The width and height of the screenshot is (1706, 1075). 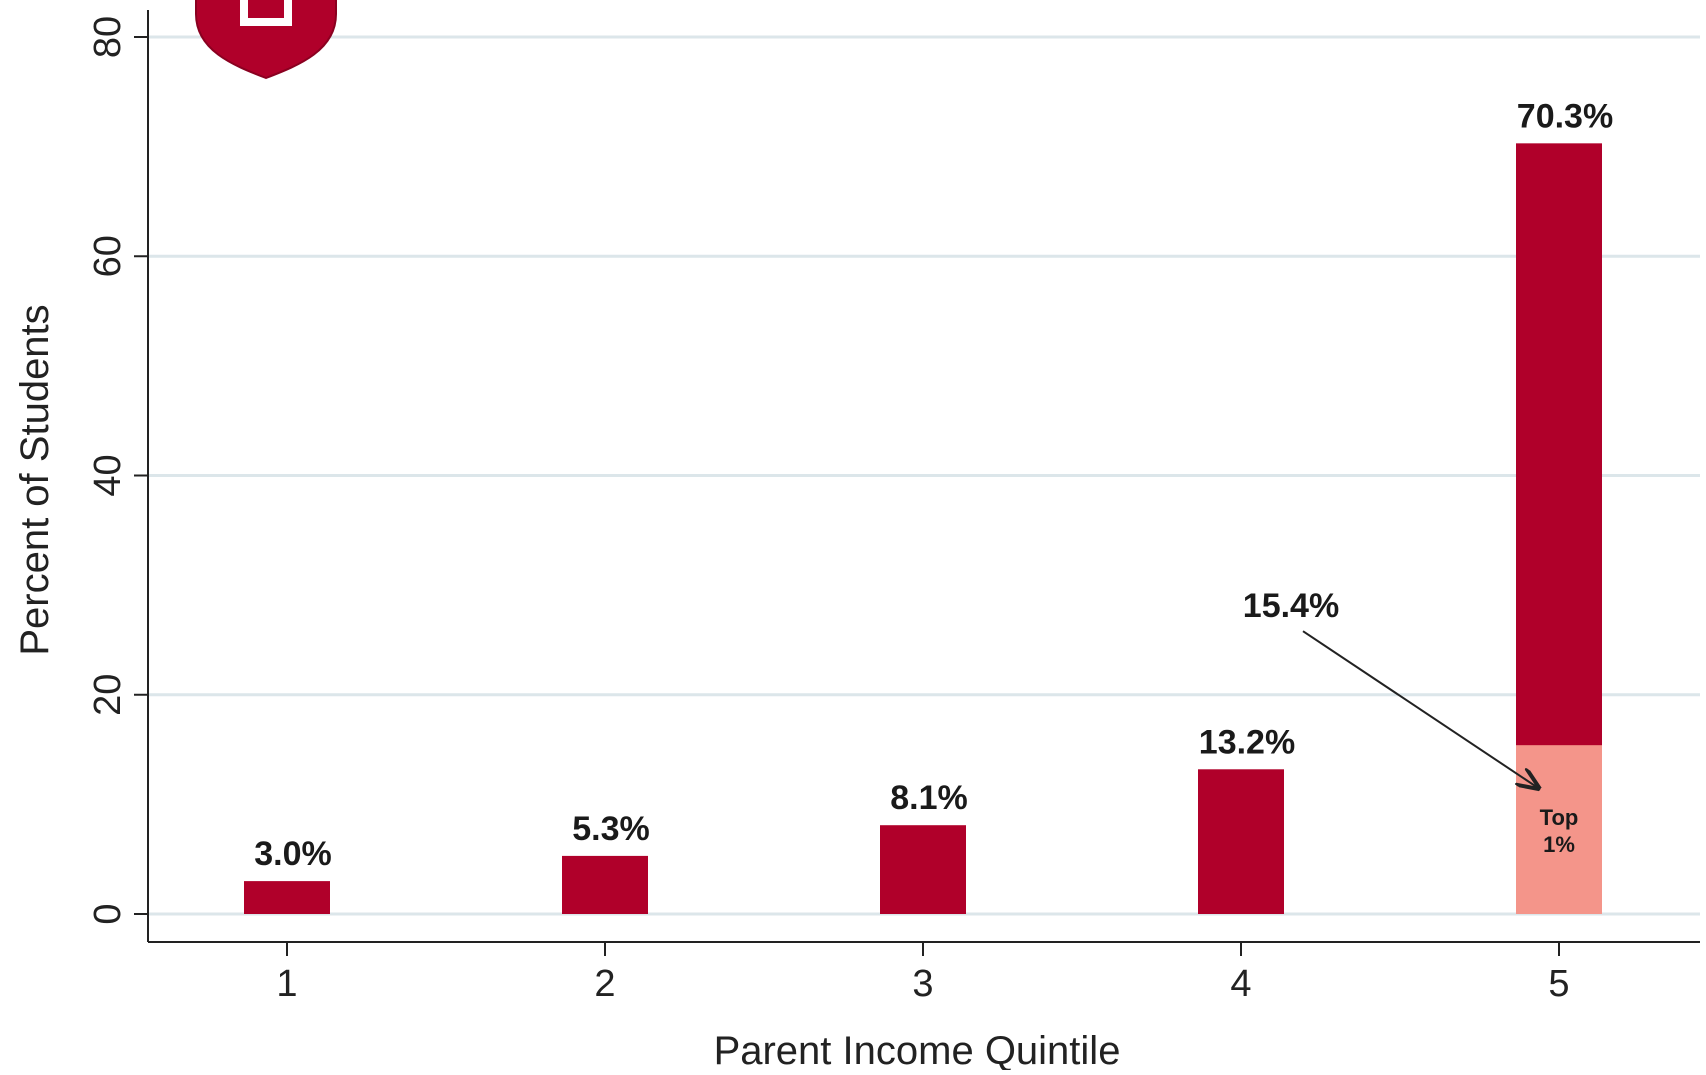 What do you see at coordinates (1558, 984) in the screenshot?
I see `x-tick-label-5: 5` at bounding box center [1558, 984].